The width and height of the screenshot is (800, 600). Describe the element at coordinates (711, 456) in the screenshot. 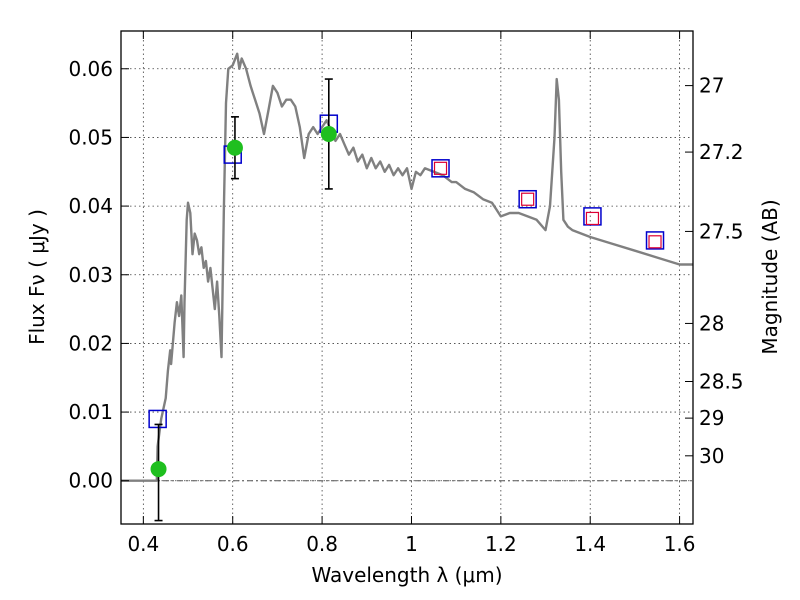

I see `mag-tick-label-6: 30` at that location.